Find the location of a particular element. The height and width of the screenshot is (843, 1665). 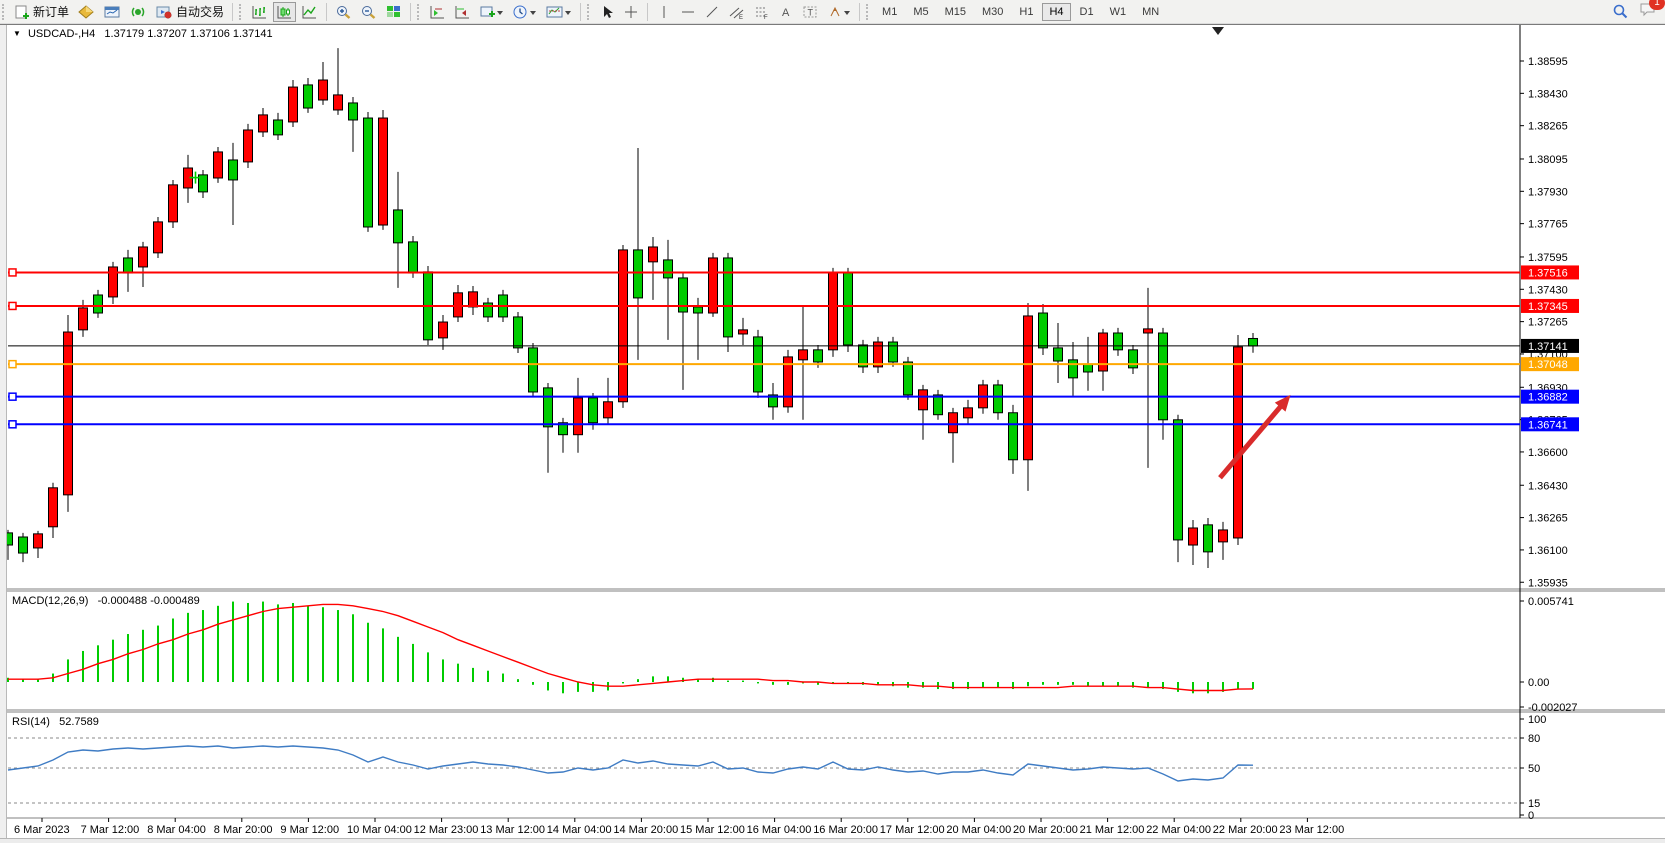

template-dropdown is located at coordinates (558, 12).